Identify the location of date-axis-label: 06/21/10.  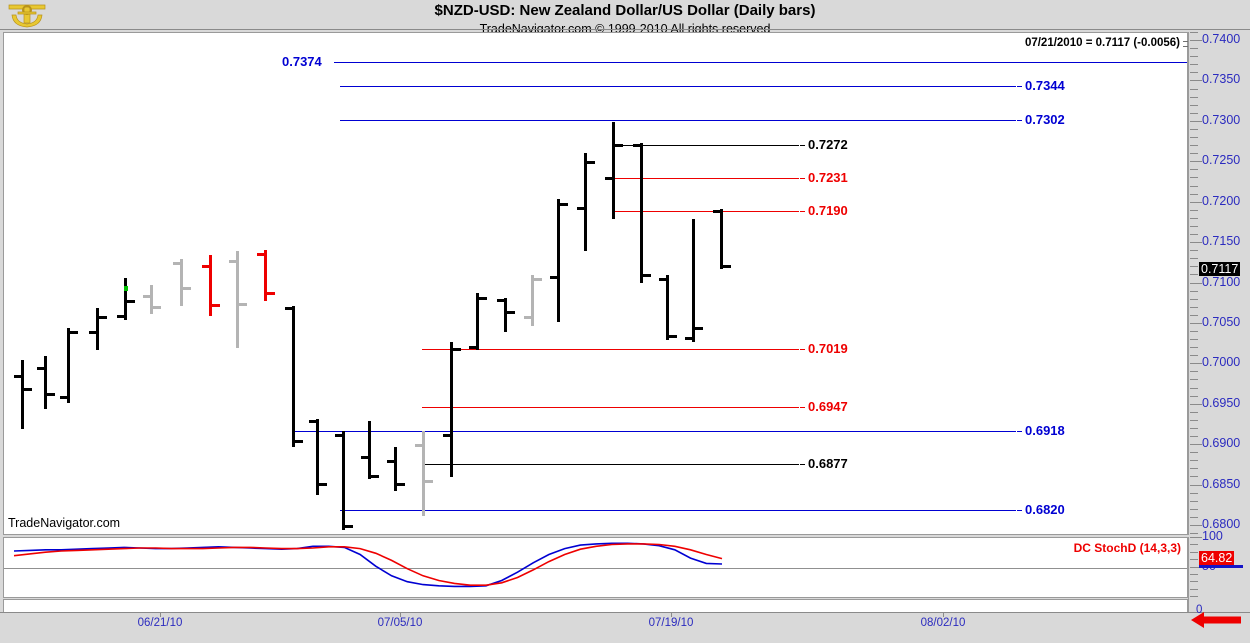
(160, 623).